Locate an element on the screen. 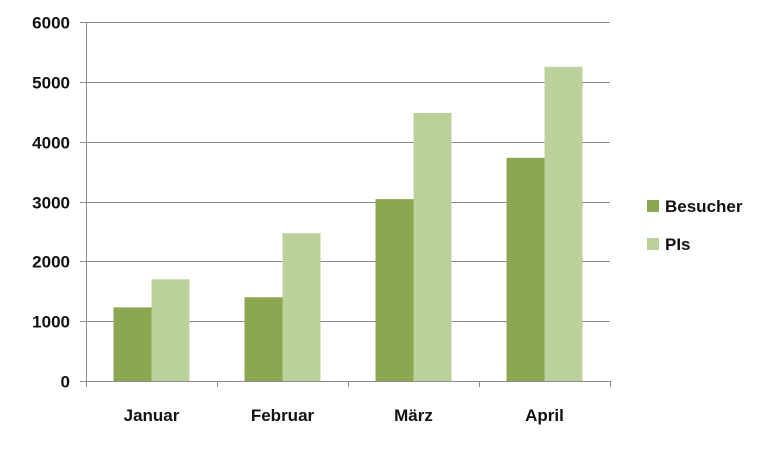 The height and width of the screenshot is (452, 764). x-tick-label-märz: März is located at coordinates (413, 415).